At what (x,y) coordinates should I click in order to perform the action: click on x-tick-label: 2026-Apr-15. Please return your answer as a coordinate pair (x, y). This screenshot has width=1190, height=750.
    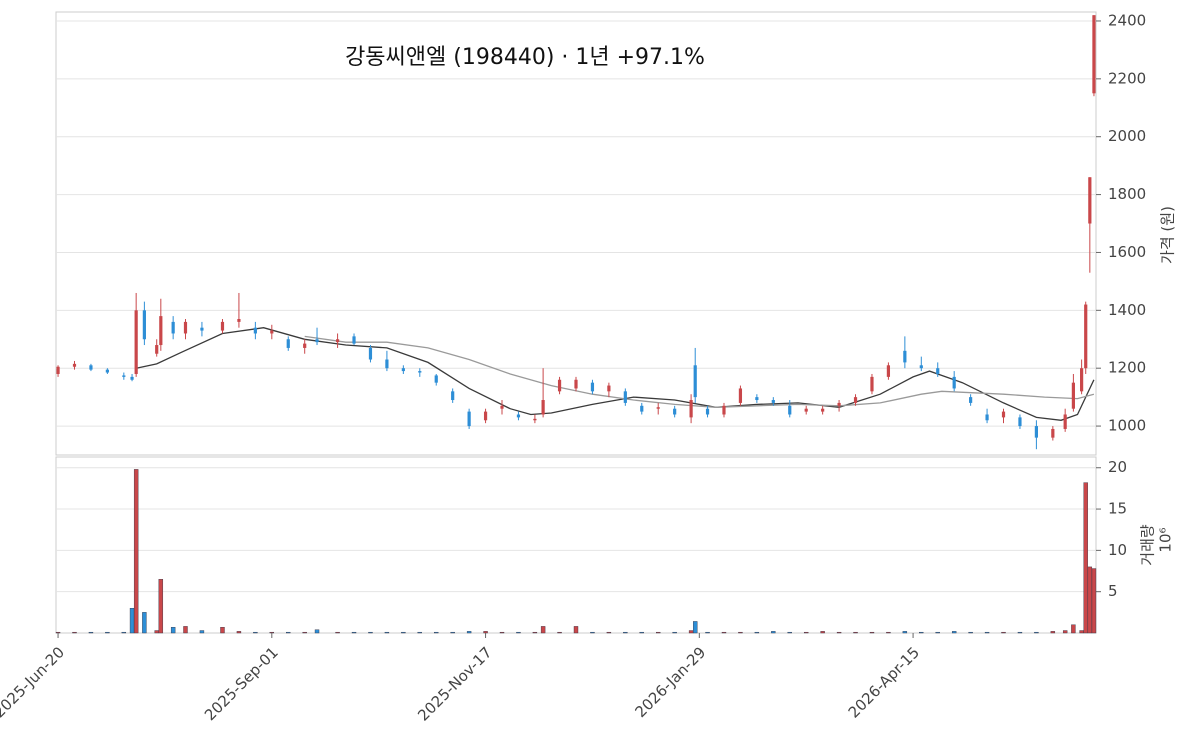
    Looking at the image, I should click on (884, 682).